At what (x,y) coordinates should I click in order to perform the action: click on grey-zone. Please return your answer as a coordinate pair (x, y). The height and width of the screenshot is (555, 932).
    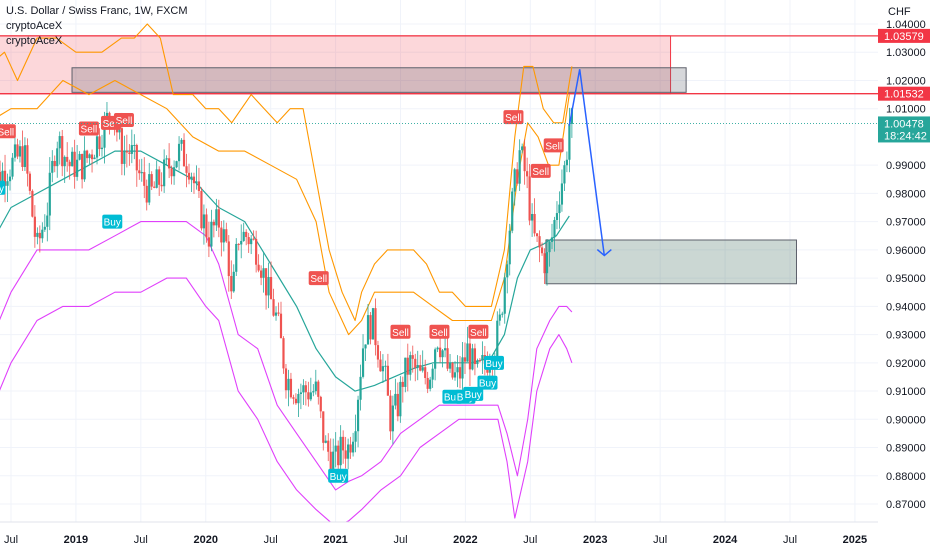
    Looking at the image, I should click on (379, 80).